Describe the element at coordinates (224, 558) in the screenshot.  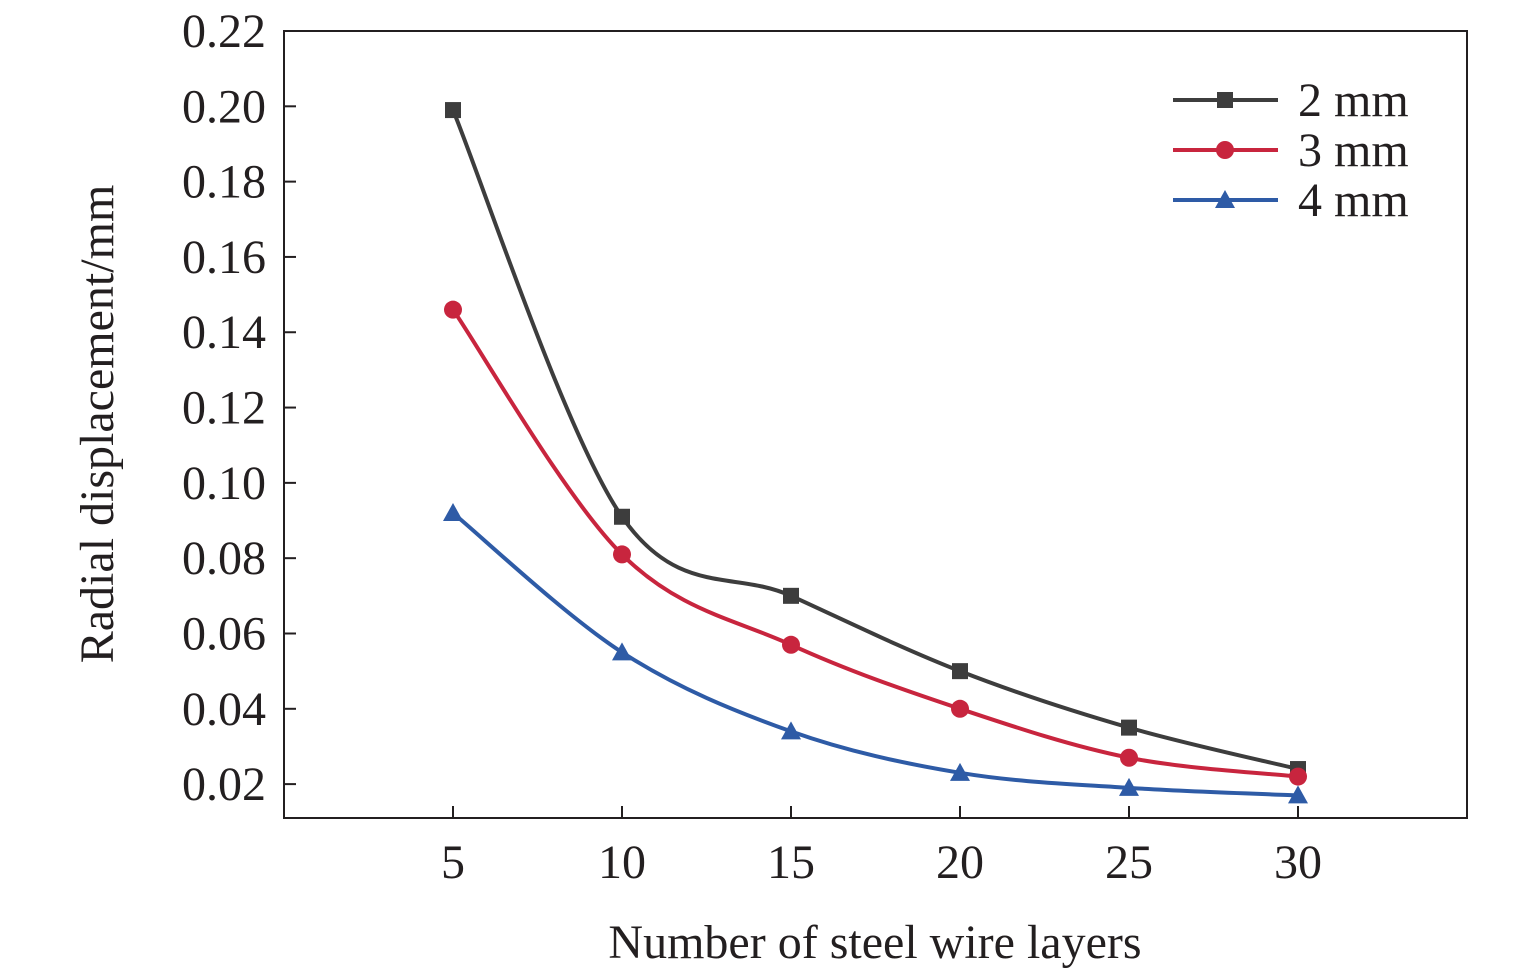
I see `y-tick-label: 0.08` at that location.